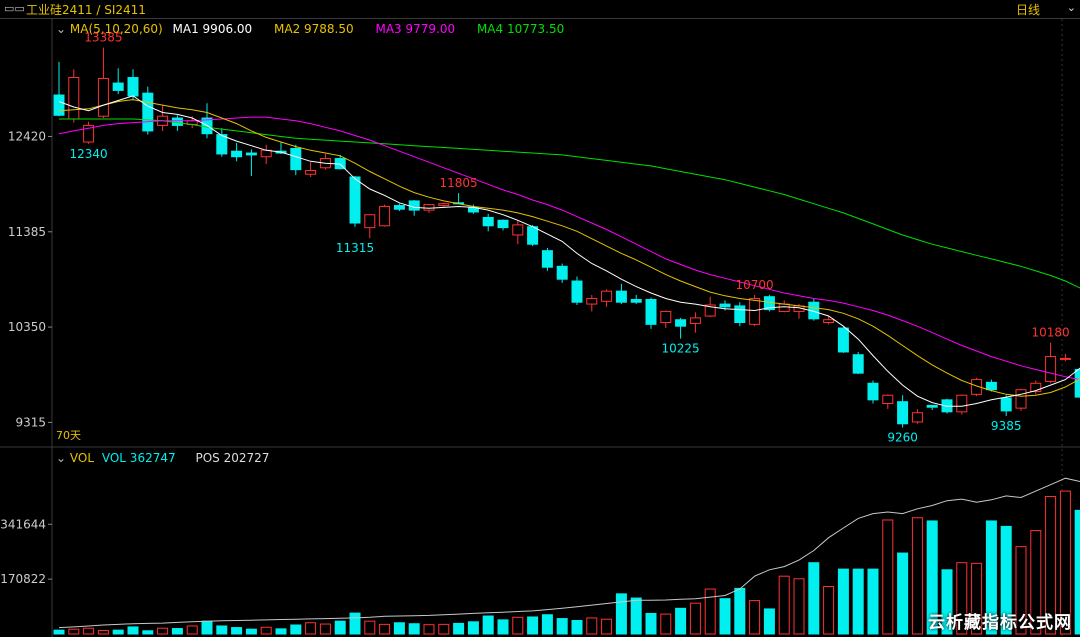  Describe the element at coordinates (61, 29) in the screenshot. I see `legend-chevron-icon: ⌄` at that location.